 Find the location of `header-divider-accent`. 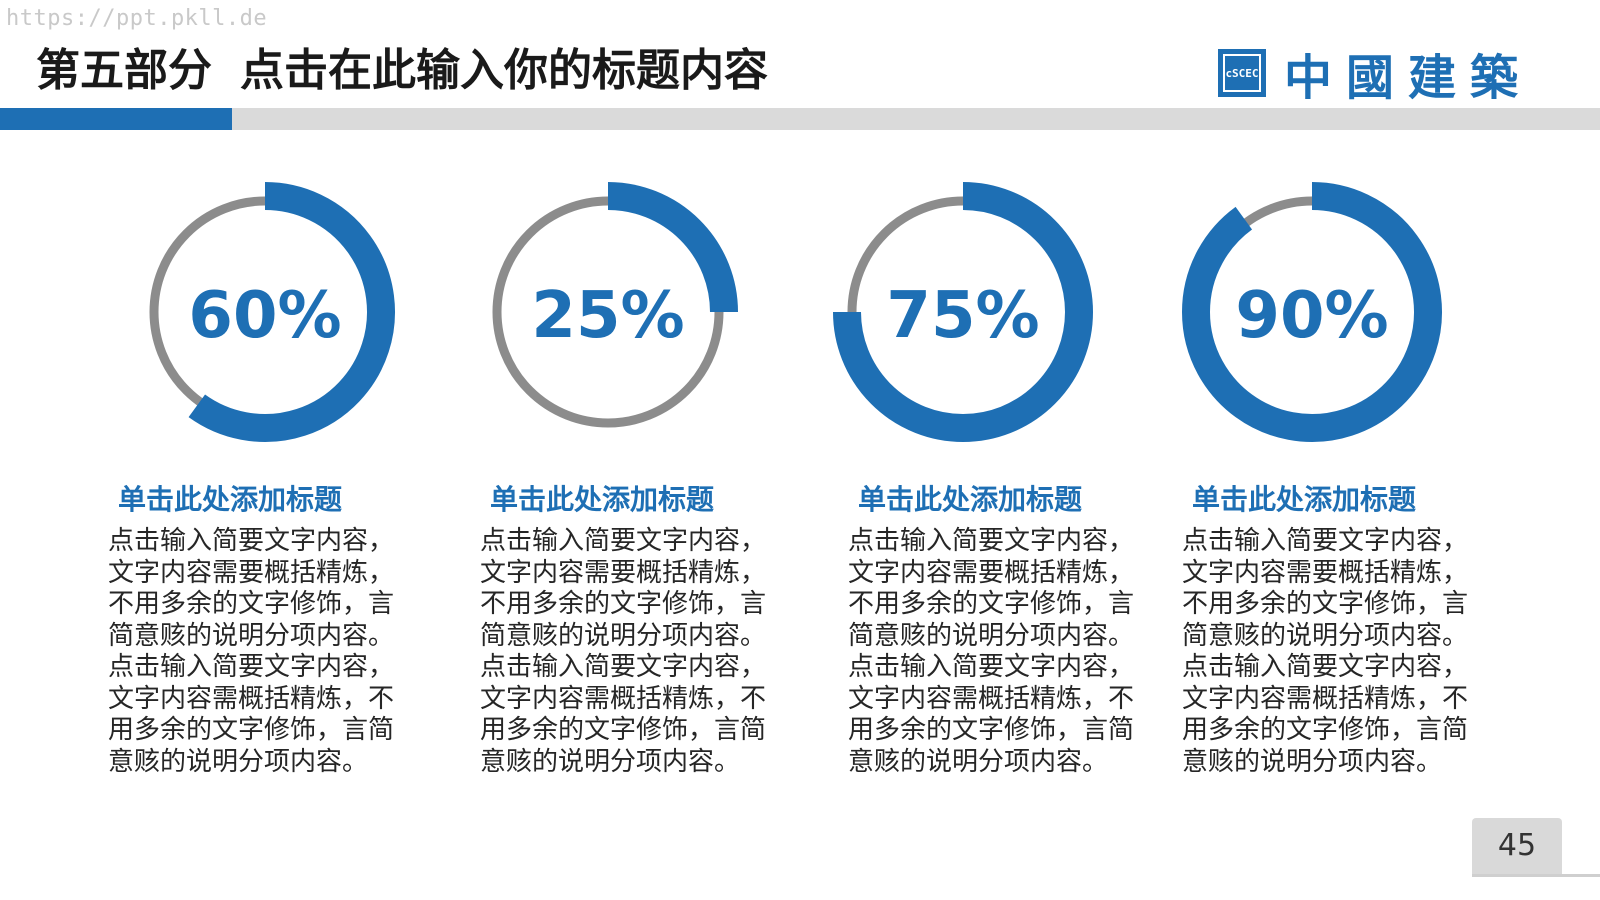

header-divider-accent is located at coordinates (116, 119).